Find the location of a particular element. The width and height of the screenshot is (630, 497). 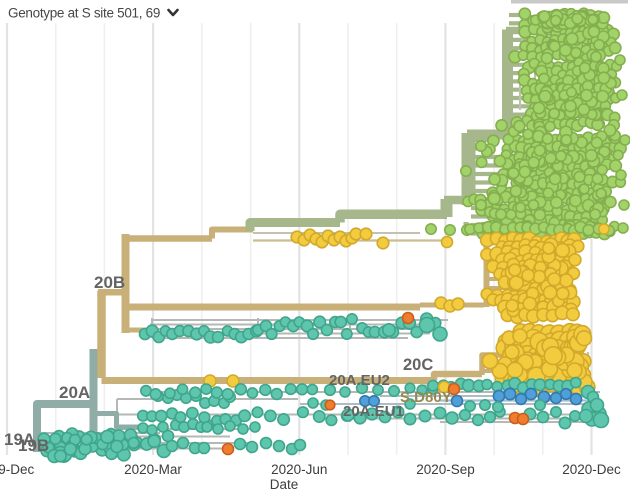

svg-text: S.D80Y is located at coordinates (426, 397).